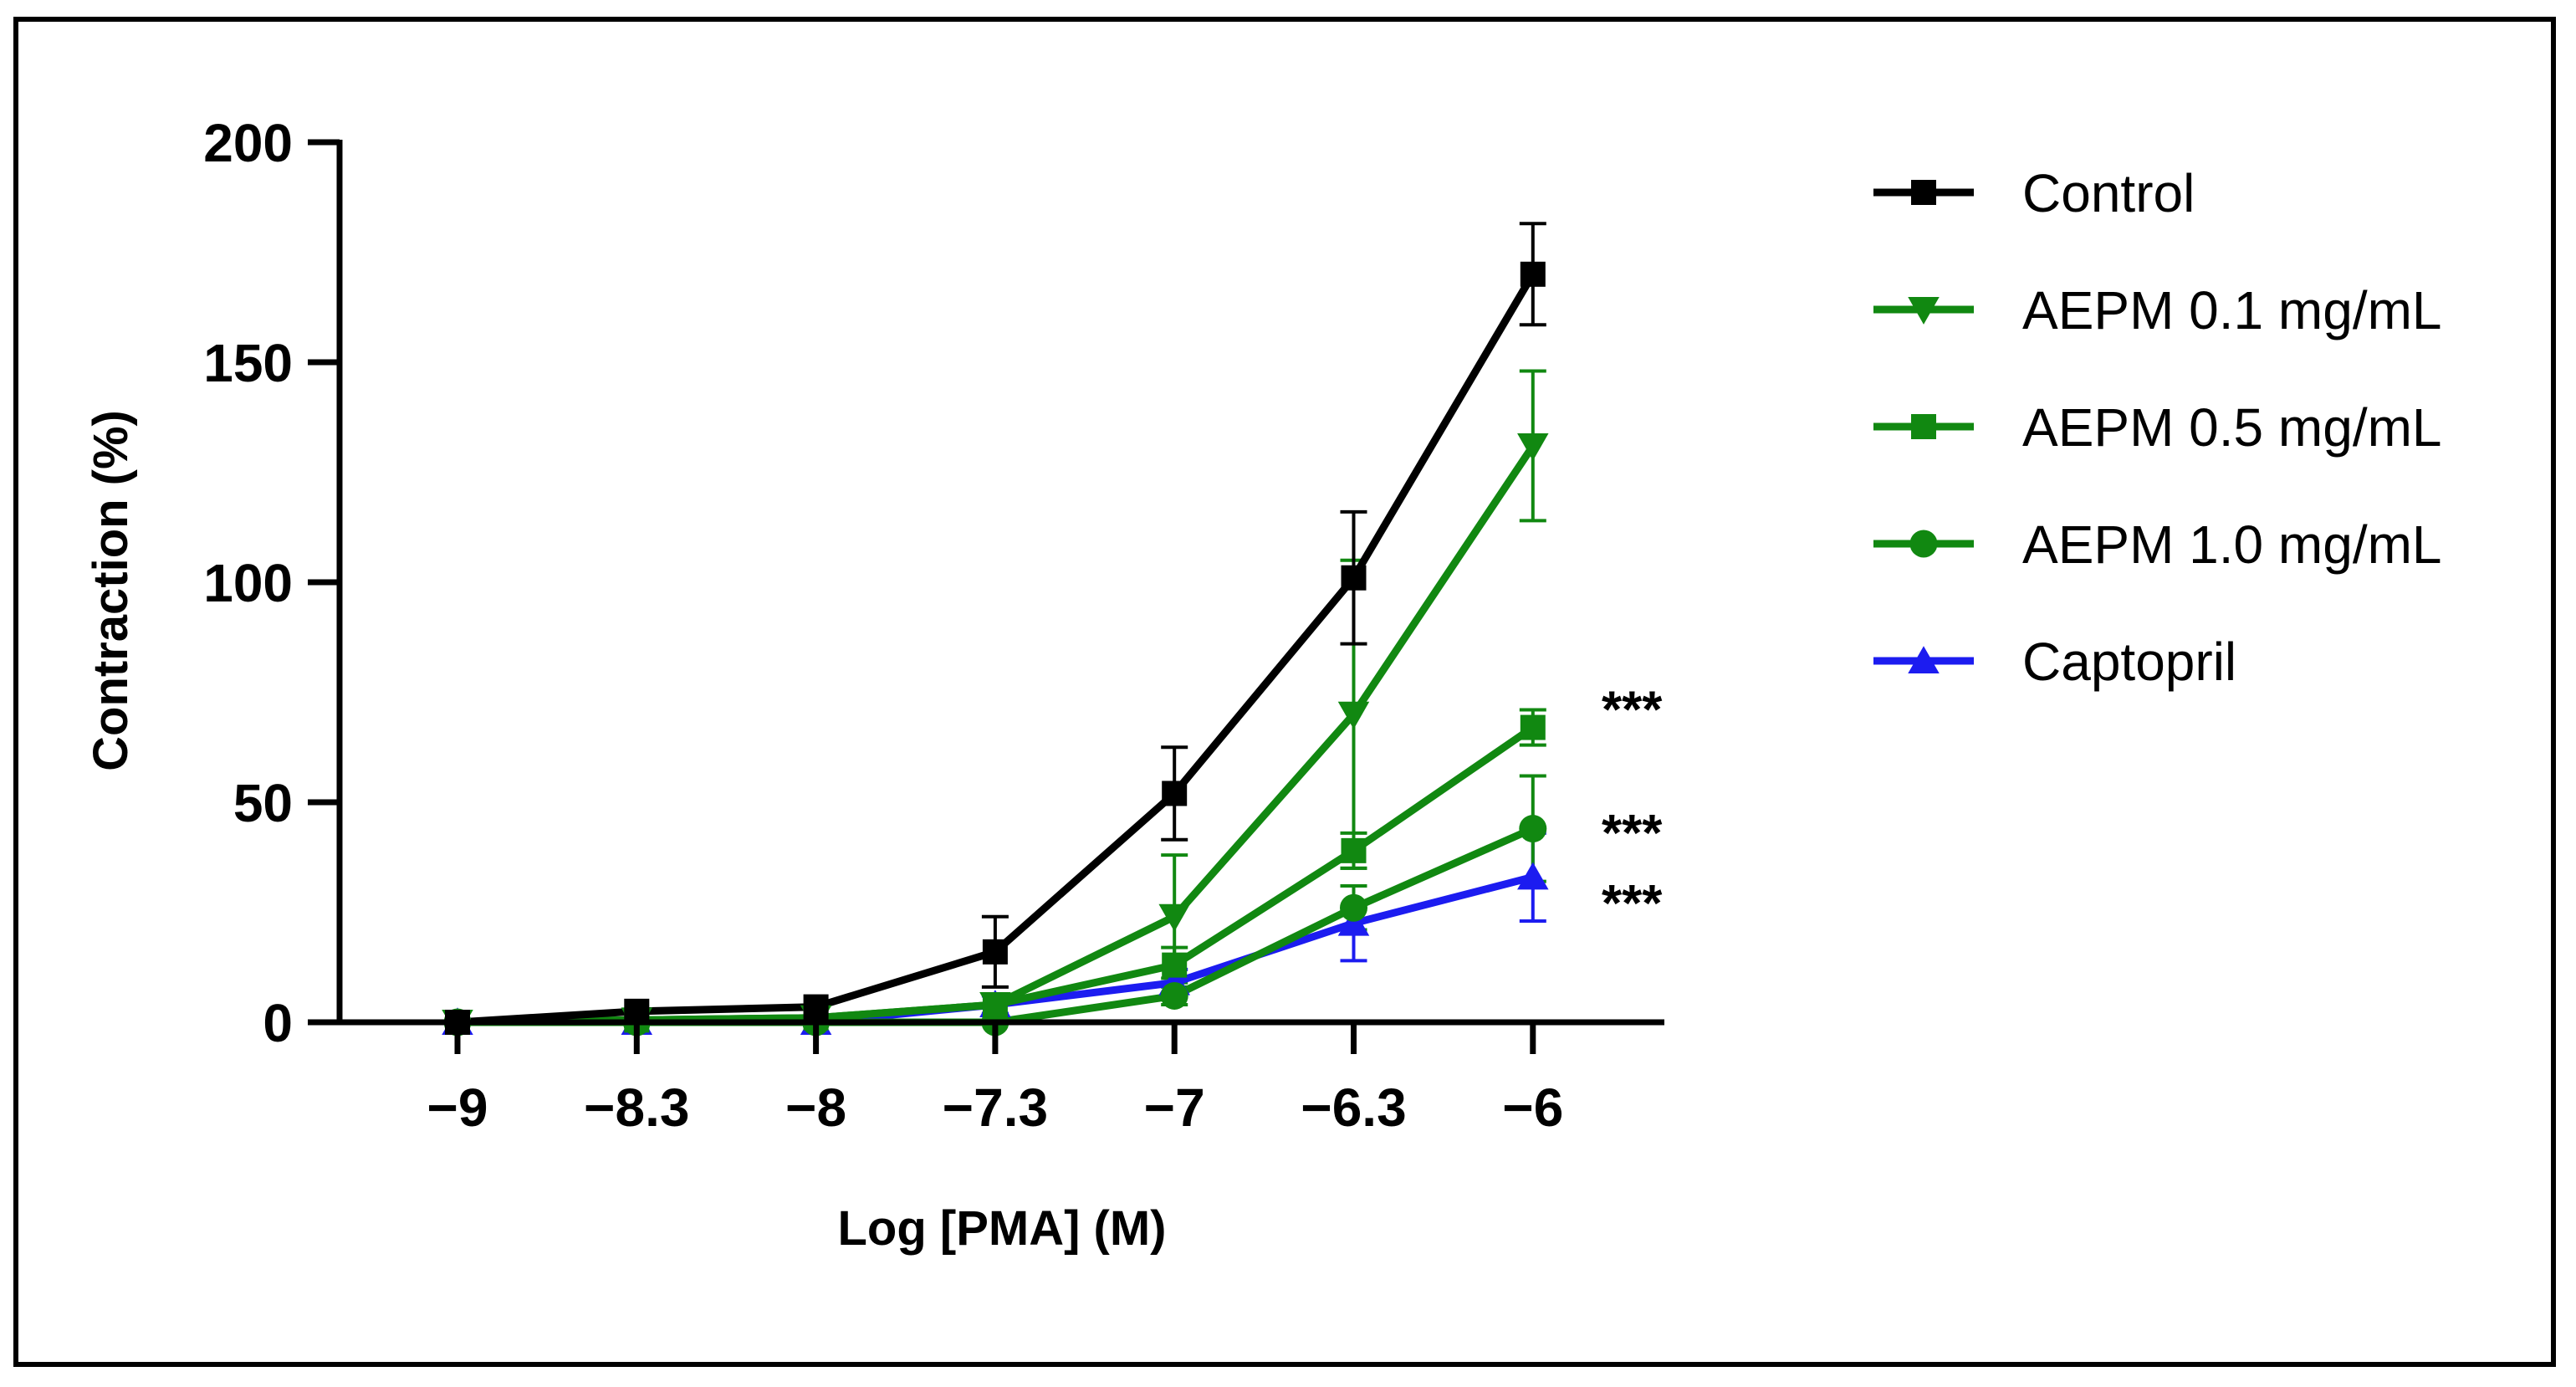 The height and width of the screenshot is (1387, 2576). Describe the element at coordinates (1924, 659) in the screenshot. I see `legend-marker-captopril` at that location.